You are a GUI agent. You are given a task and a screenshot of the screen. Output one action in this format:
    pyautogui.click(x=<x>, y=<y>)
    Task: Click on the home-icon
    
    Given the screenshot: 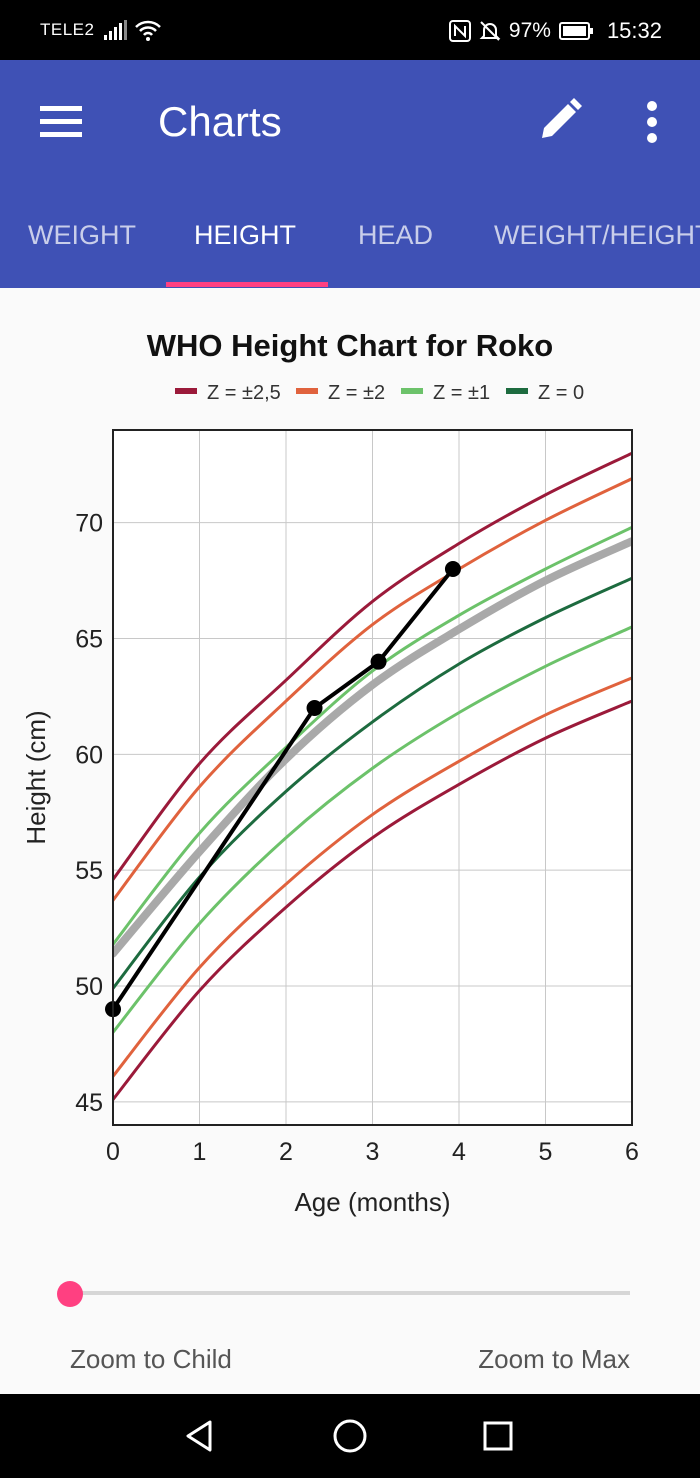 What is the action you would take?
    pyautogui.click(x=350, y=1436)
    